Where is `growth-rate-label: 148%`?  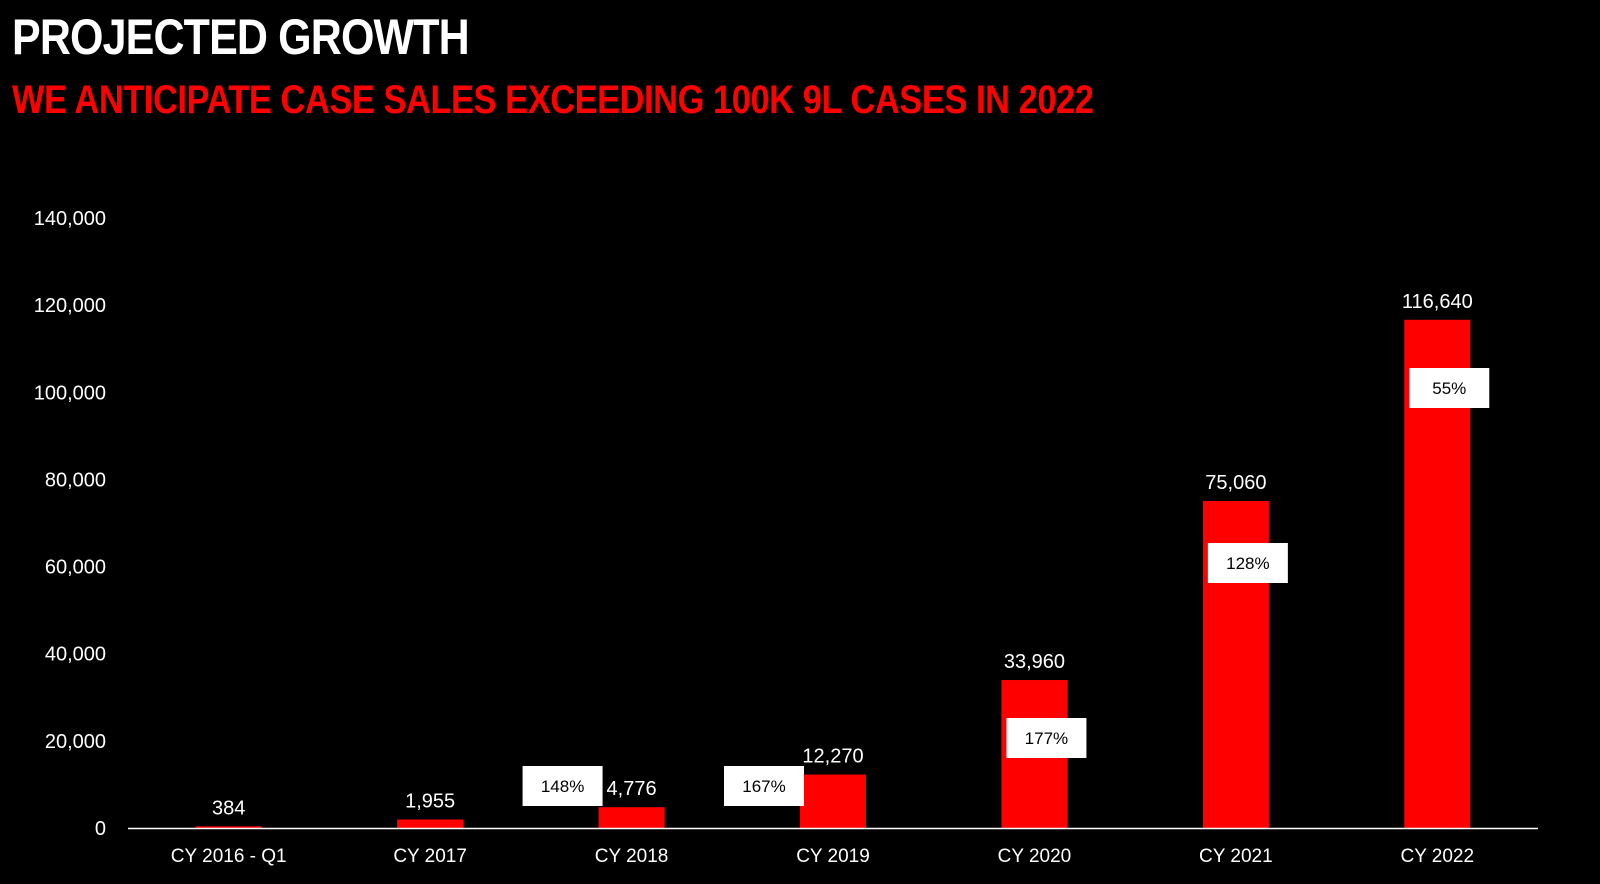 growth-rate-label: 148% is located at coordinates (562, 786).